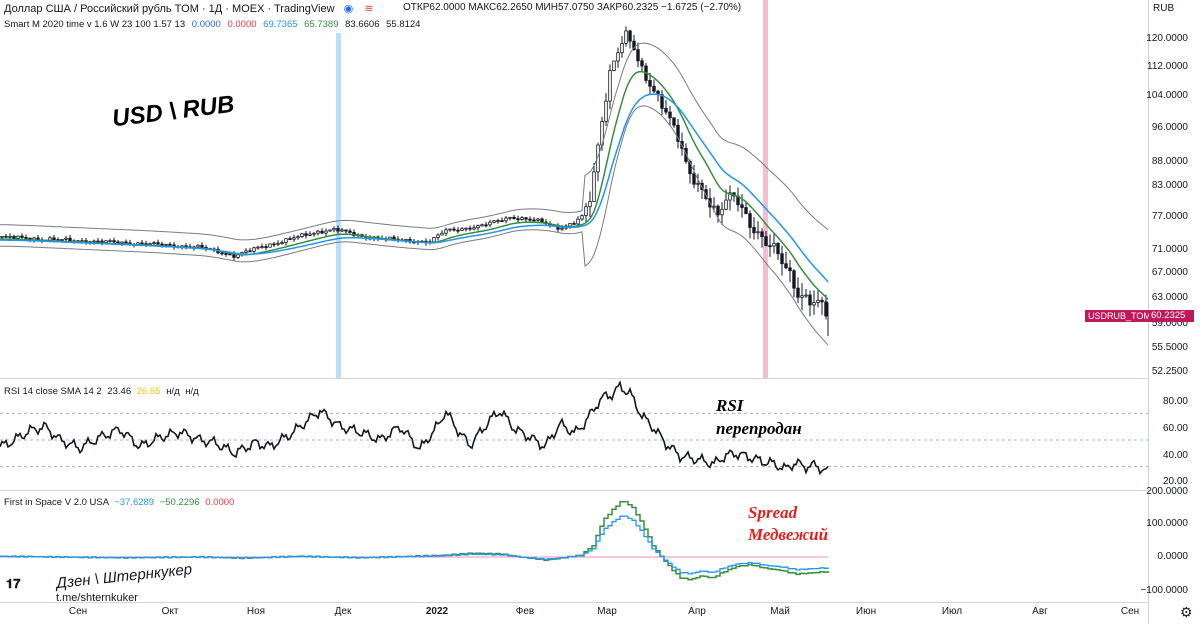 The image size is (1200, 624). I want to click on price-tick: 77.0000, so click(1169, 216).